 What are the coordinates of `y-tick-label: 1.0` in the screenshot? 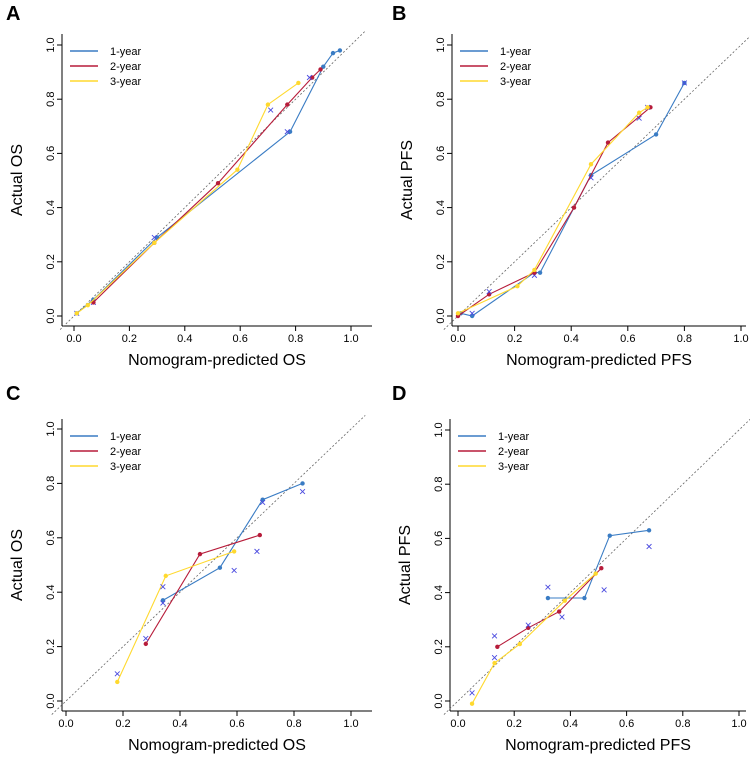 It's located at (441, 44).